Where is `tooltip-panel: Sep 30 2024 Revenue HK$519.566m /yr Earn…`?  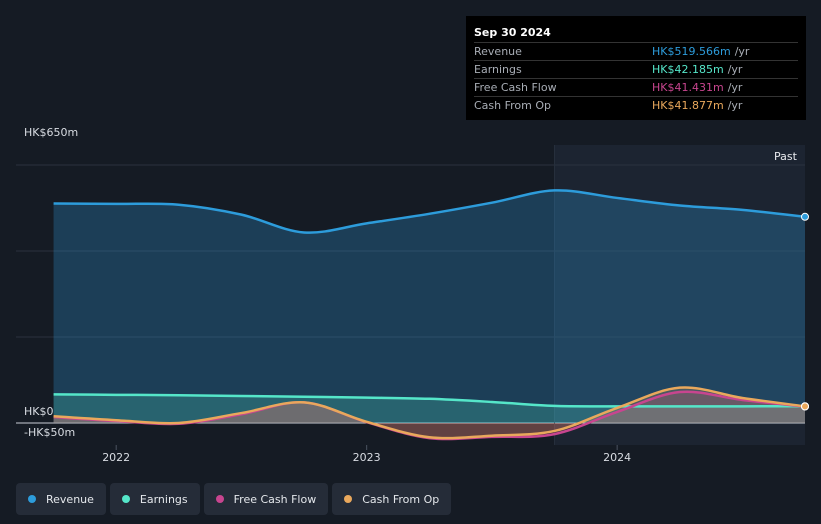
tooltip-panel: Sep 30 2024 Revenue HK$519.566m /yr Earn… is located at coordinates (636, 68).